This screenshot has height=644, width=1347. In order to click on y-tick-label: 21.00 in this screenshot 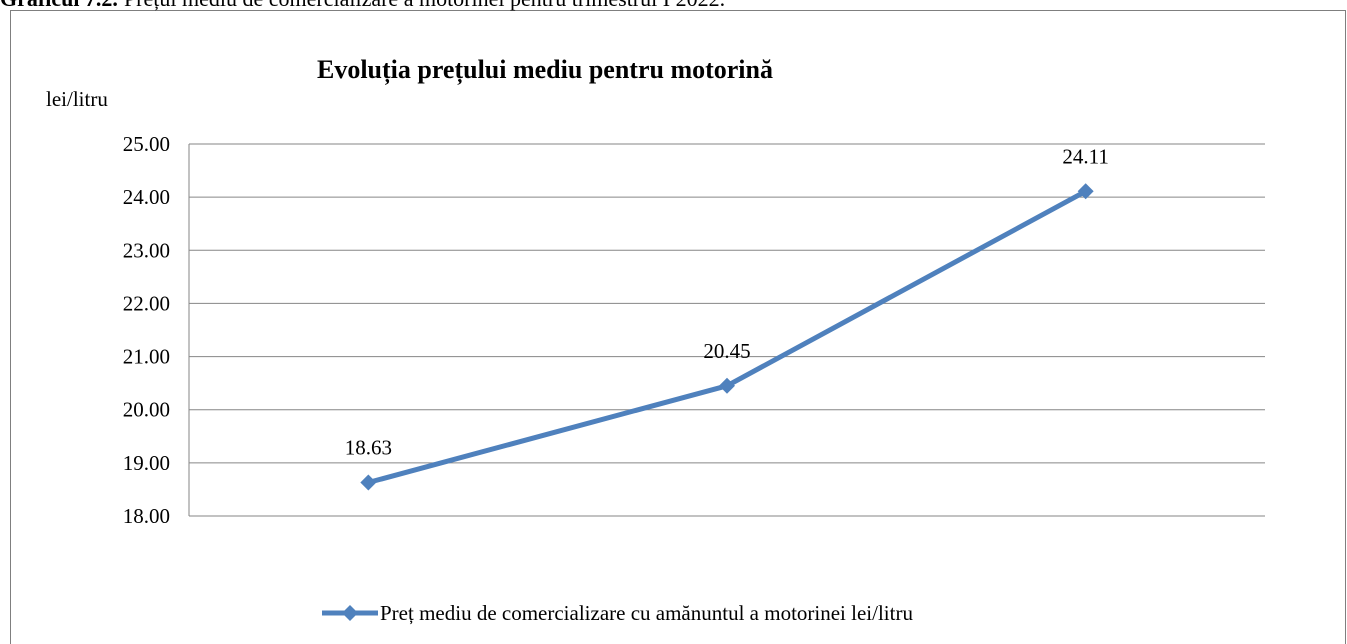, I will do `click(146, 357)`.